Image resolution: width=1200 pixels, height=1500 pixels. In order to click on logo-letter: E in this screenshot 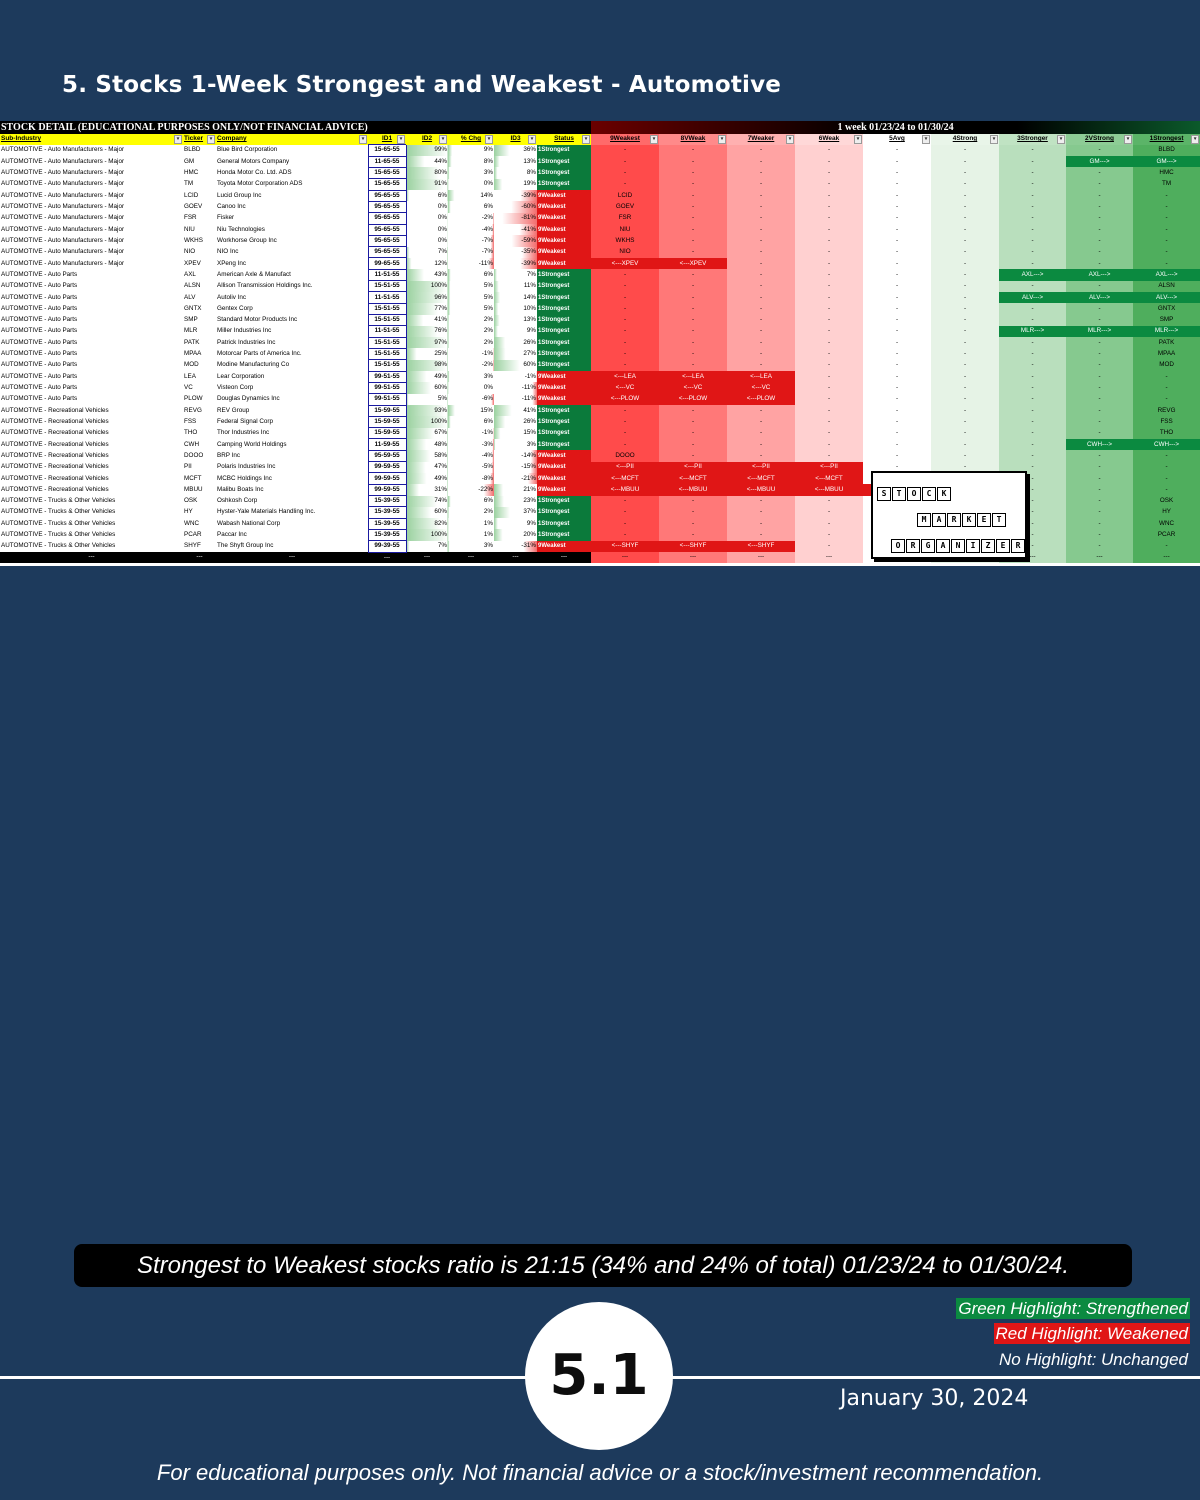, I will do `click(1003, 546)`.